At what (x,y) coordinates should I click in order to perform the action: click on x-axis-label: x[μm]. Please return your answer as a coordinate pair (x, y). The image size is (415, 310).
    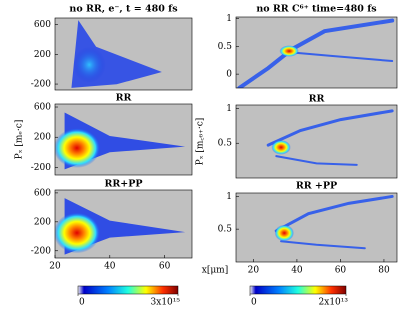
    Looking at the image, I should click on (215, 271).